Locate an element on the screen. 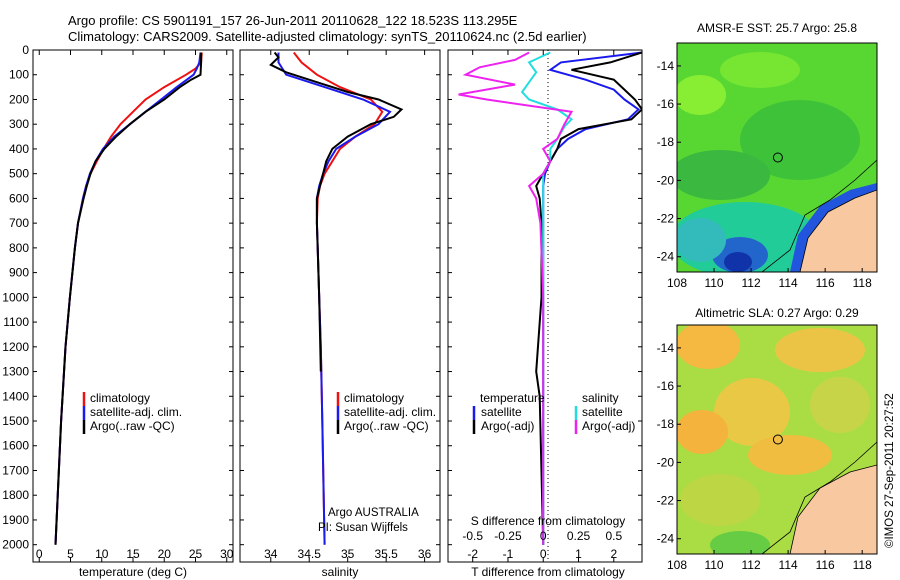 The width and height of the screenshot is (900, 580). x-tick-label: -1 is located at coordinates (508, 554).